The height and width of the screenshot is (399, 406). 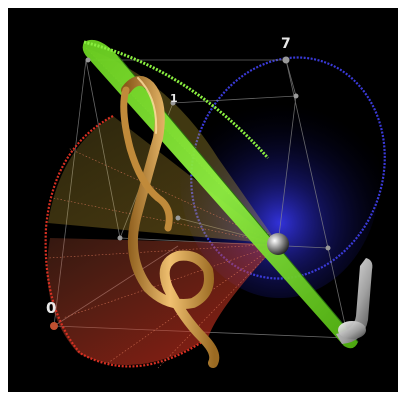 What do you see at coordinates (354, 301) in the screenshot?
I see `silver-chair` at bounding box center [354, 301].